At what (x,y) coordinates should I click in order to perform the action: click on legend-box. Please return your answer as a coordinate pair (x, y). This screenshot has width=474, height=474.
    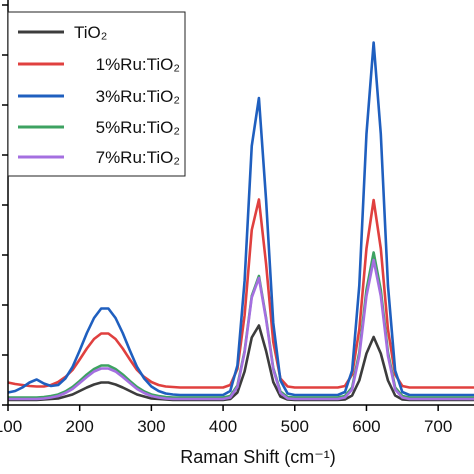
    Looking at the image, I should click on (96, 94).